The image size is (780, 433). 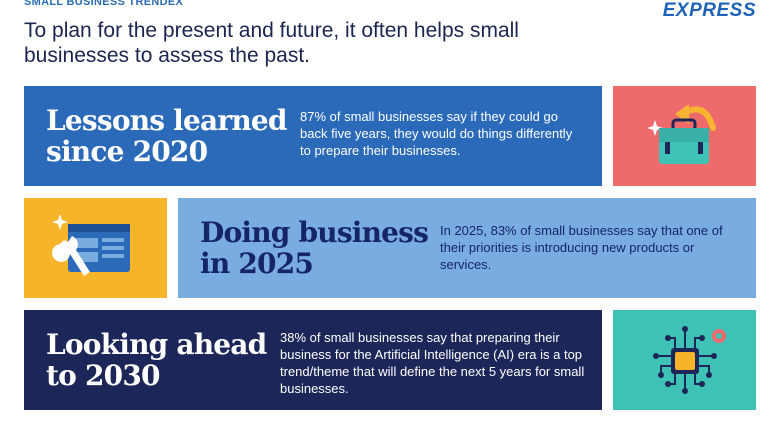 I want to click on panel-title: Doing business in 2025, so click(x=320, y=248).